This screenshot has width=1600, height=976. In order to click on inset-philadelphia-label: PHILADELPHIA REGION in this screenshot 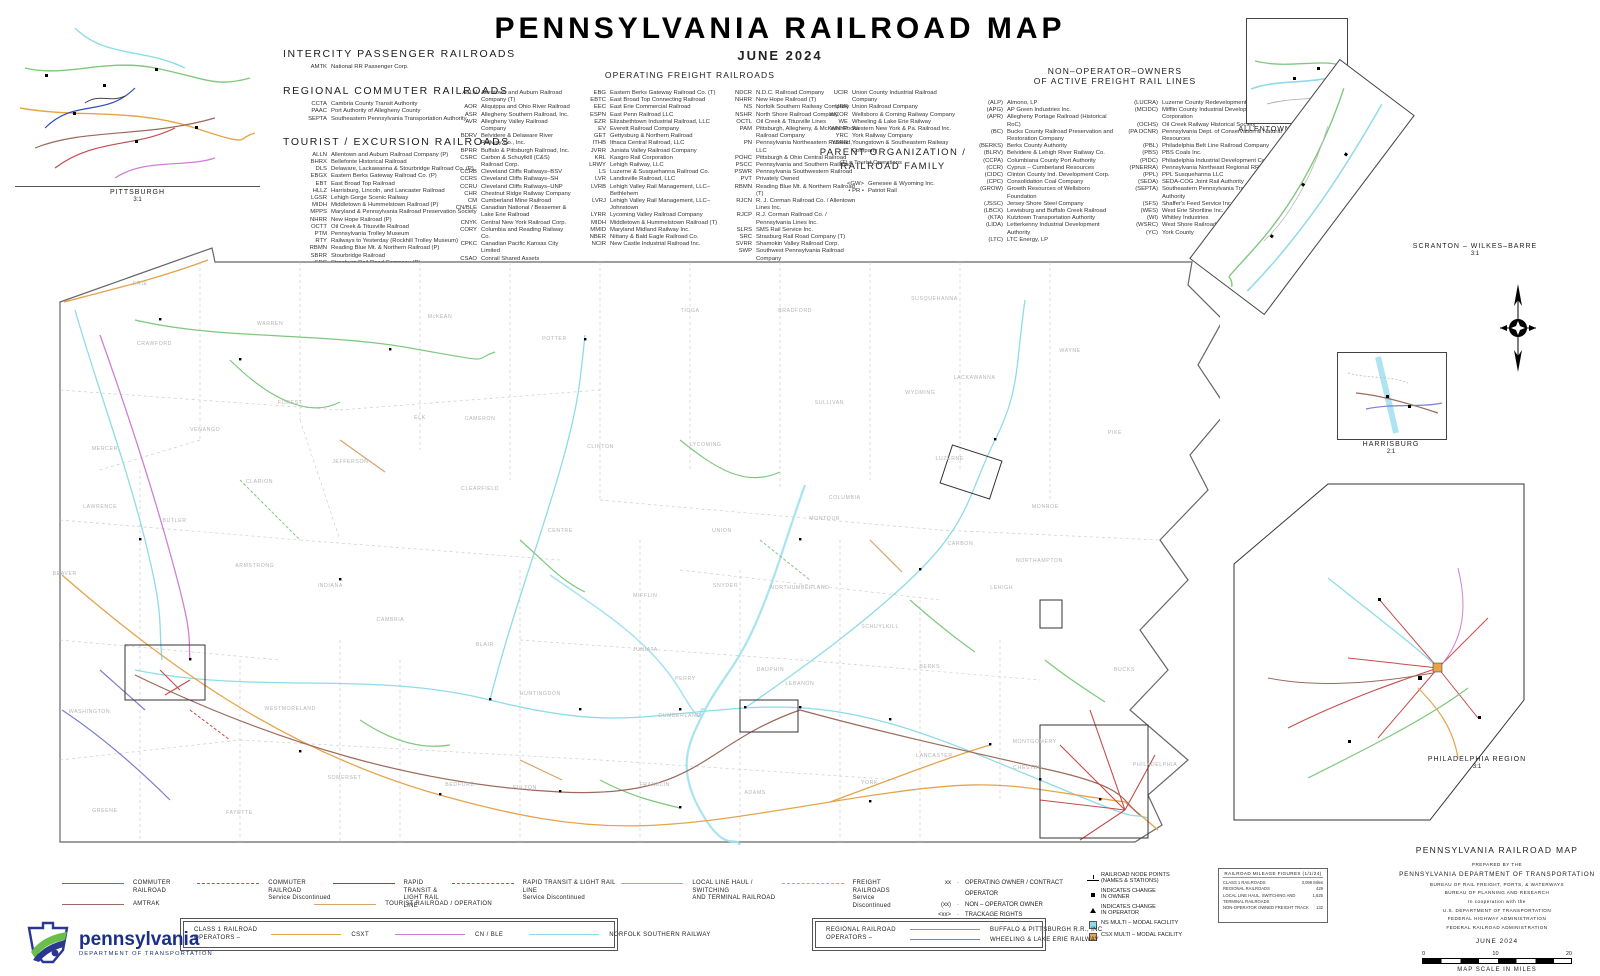, I will do `click(1477, 759)`.